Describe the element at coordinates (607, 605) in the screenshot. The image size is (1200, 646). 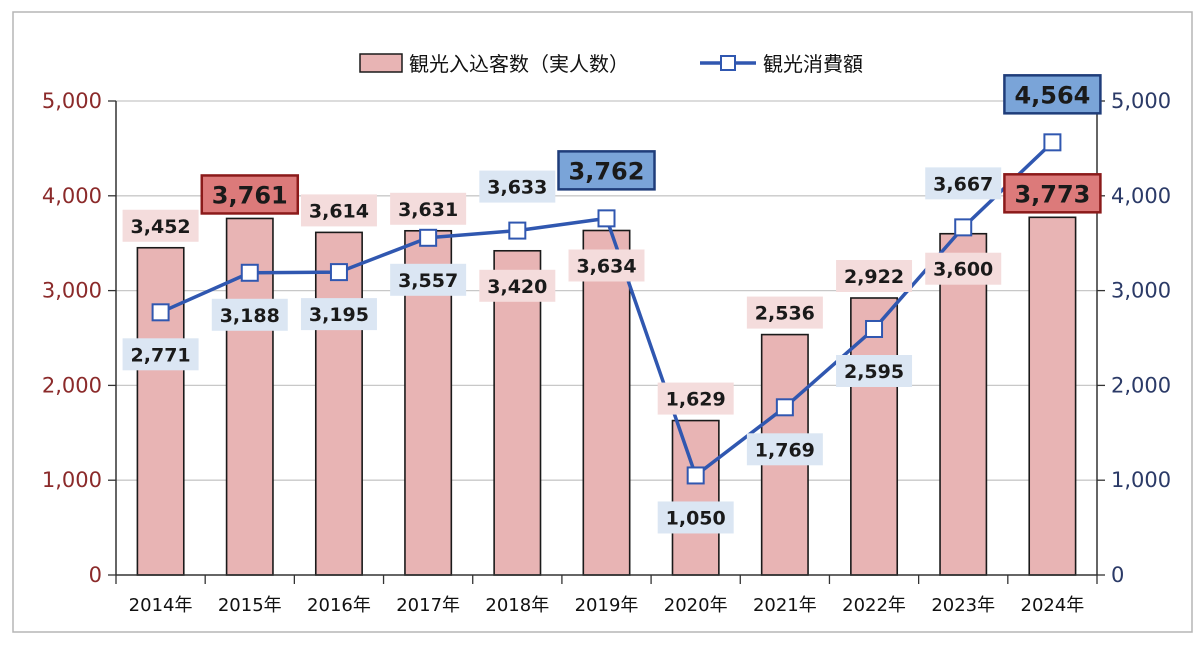
I see `x-tick-label: 2019年` at that location.